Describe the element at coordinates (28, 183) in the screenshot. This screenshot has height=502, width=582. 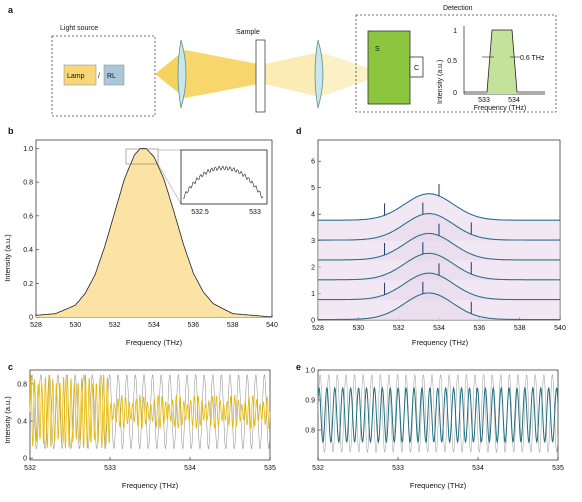
I see `panel-b-ytick-label: 0.8` at that location.